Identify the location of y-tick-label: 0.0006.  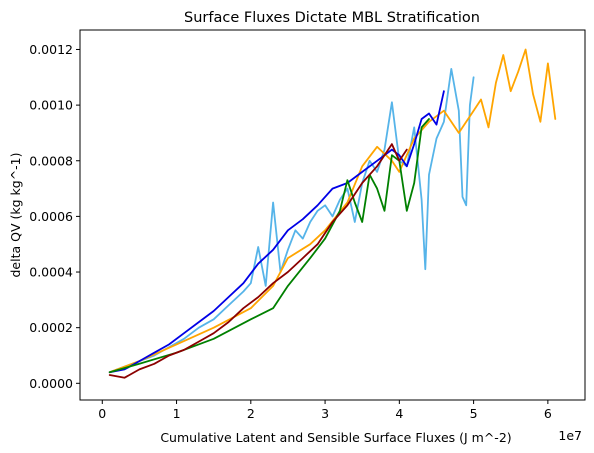
(51, 216).